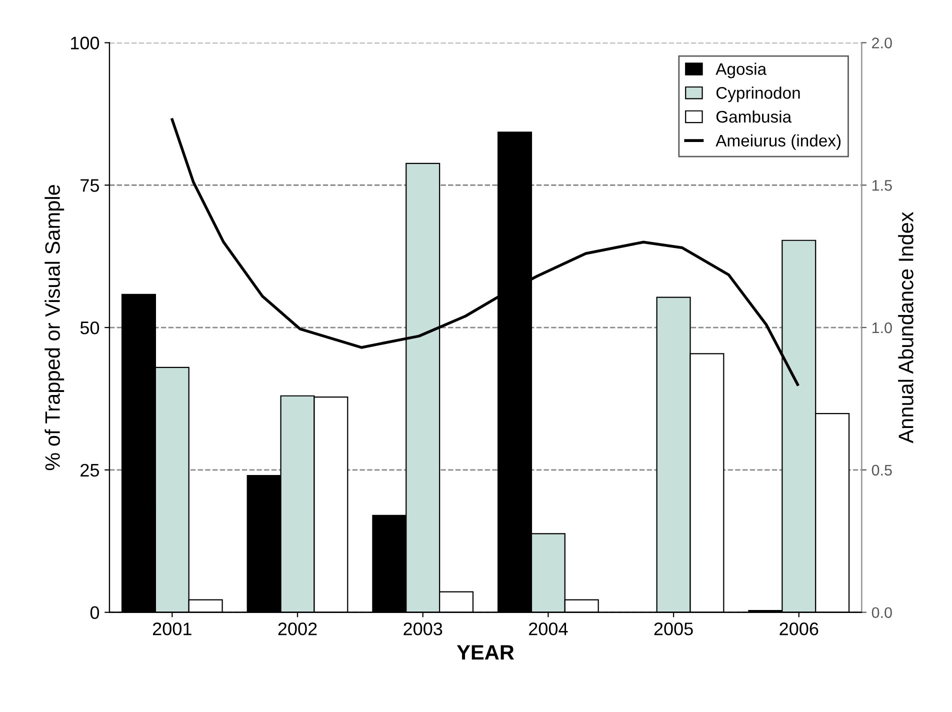  What do you see at coordinates (297, 629) in the screenshot?
I see `x-tick-label: 2002` at bounding box center [297, 629].